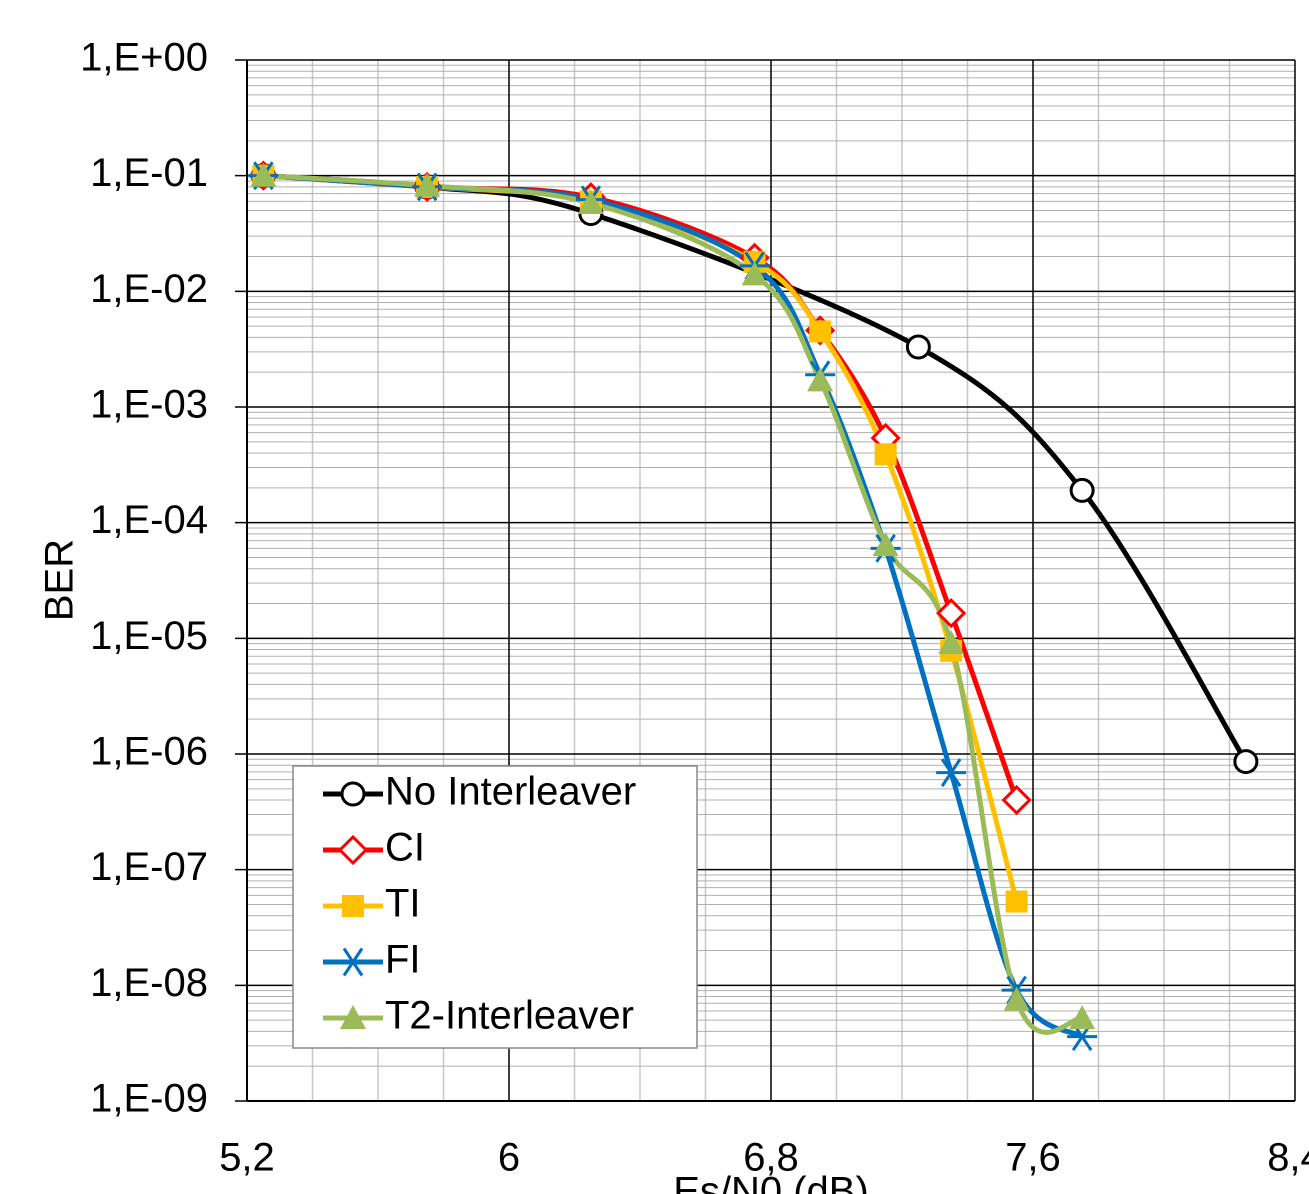 This screenshot has width=1309, height=1194. Describe the element at coordinates (149, 289) in the screenshot. I see `y-tick-label: 1,E-02` at that location.